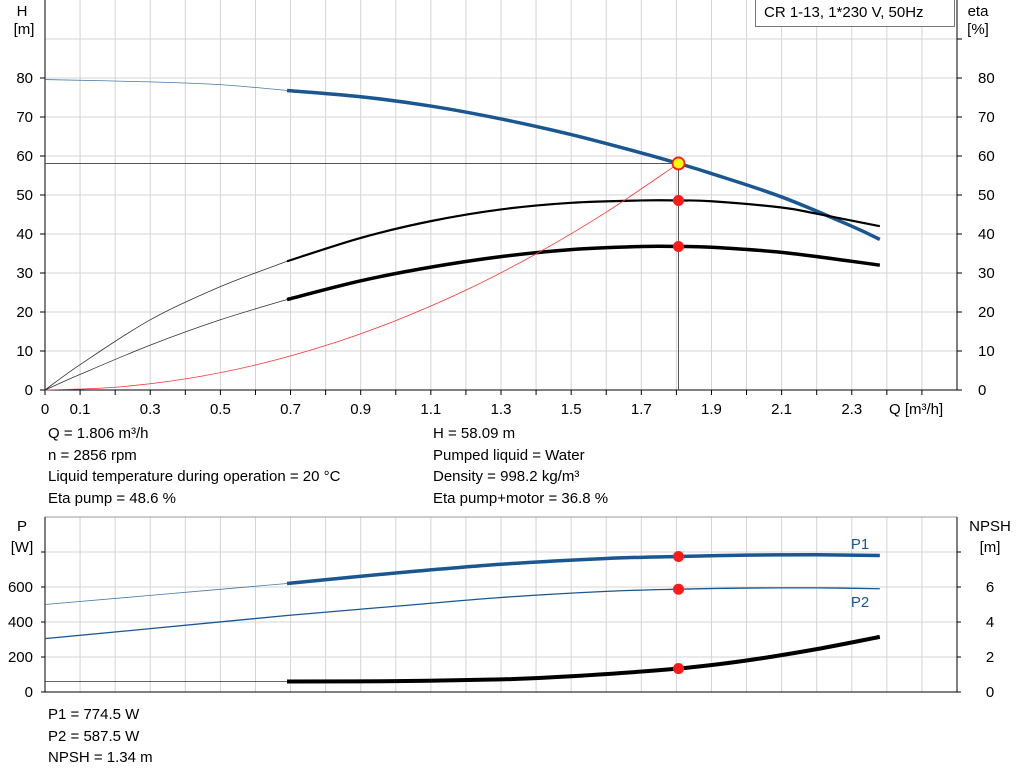 This screenshot has width=1024, height=781. I want to click on eta-total-curve-thin, so click(166, 345).